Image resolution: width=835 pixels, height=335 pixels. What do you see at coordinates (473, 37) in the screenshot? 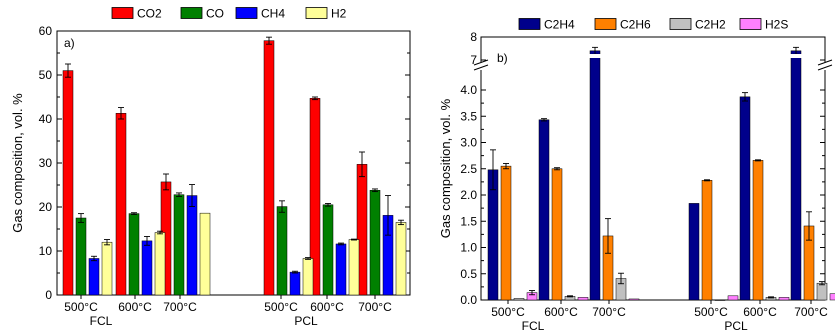
I see `y-tick-label: 8` at bounding box center [473, 37].